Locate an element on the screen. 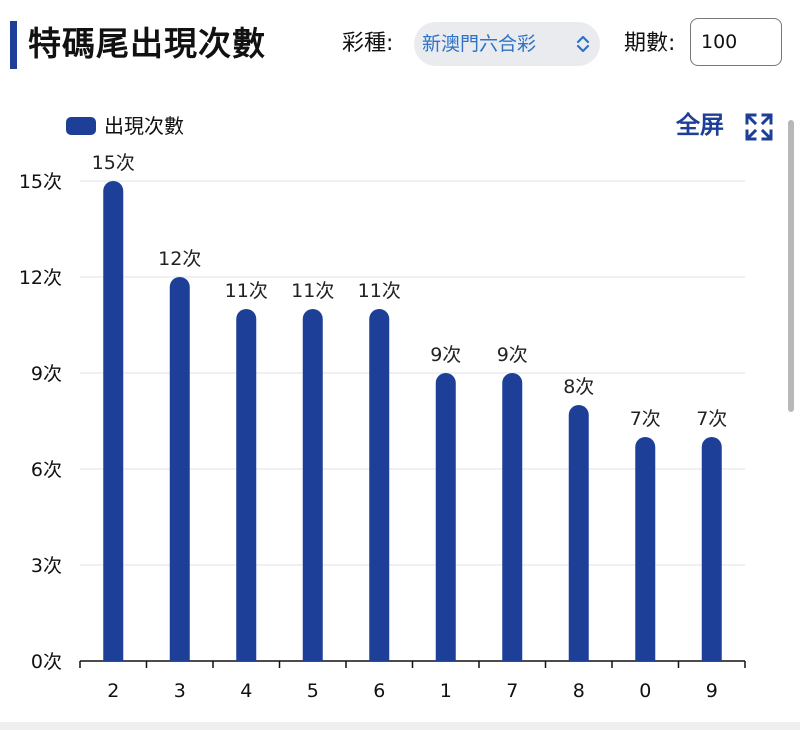  data-label: 15次 is located at coordinates (113, 163).